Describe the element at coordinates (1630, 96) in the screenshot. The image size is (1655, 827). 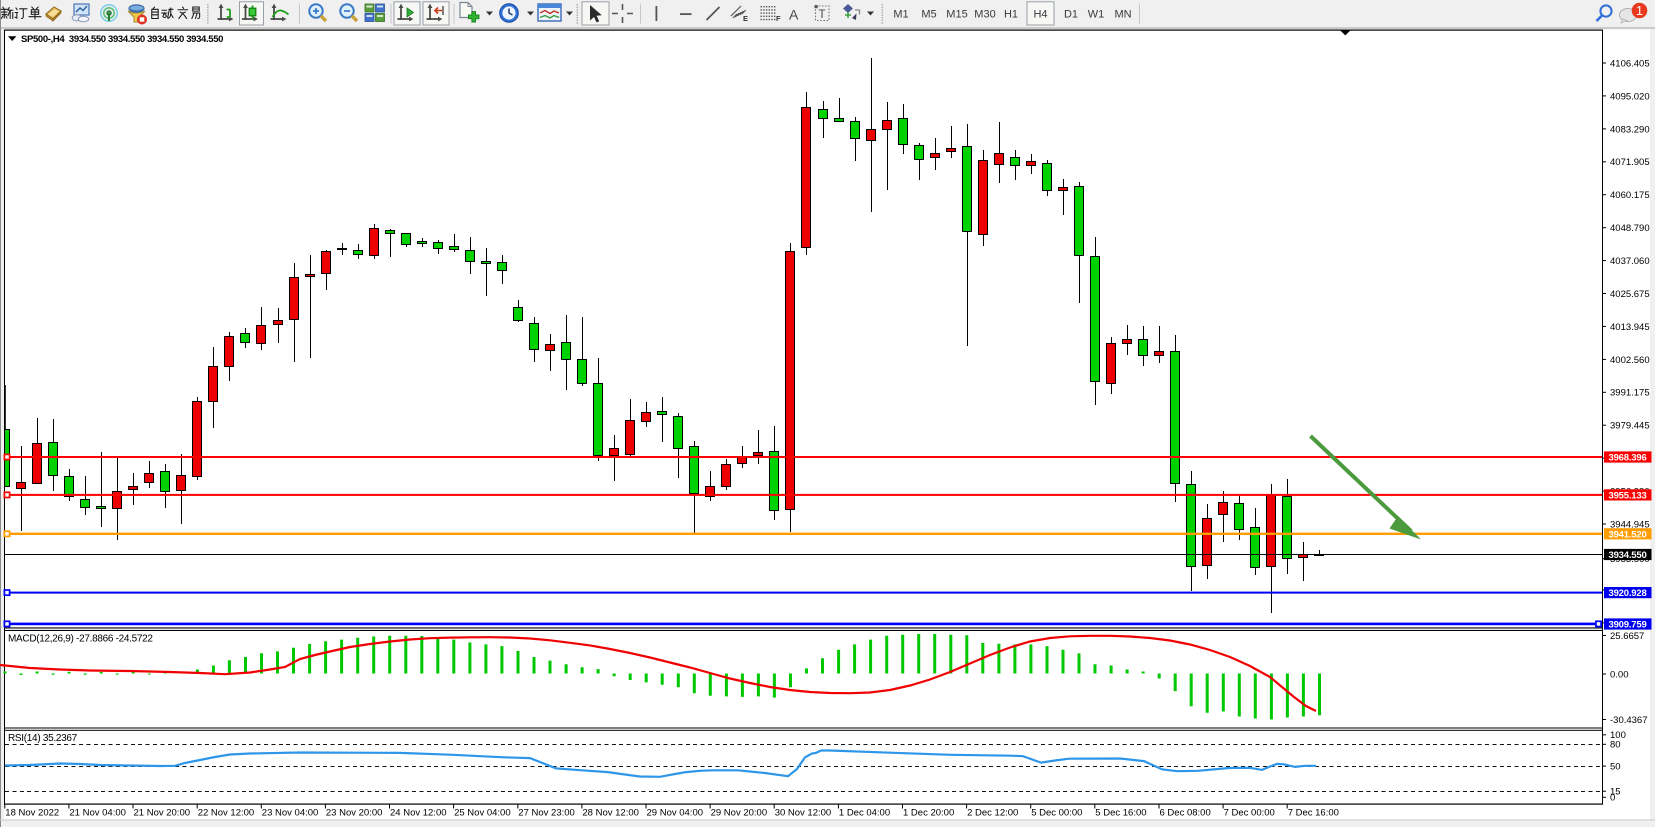
I see `svg-text: 4095.020` at that location.